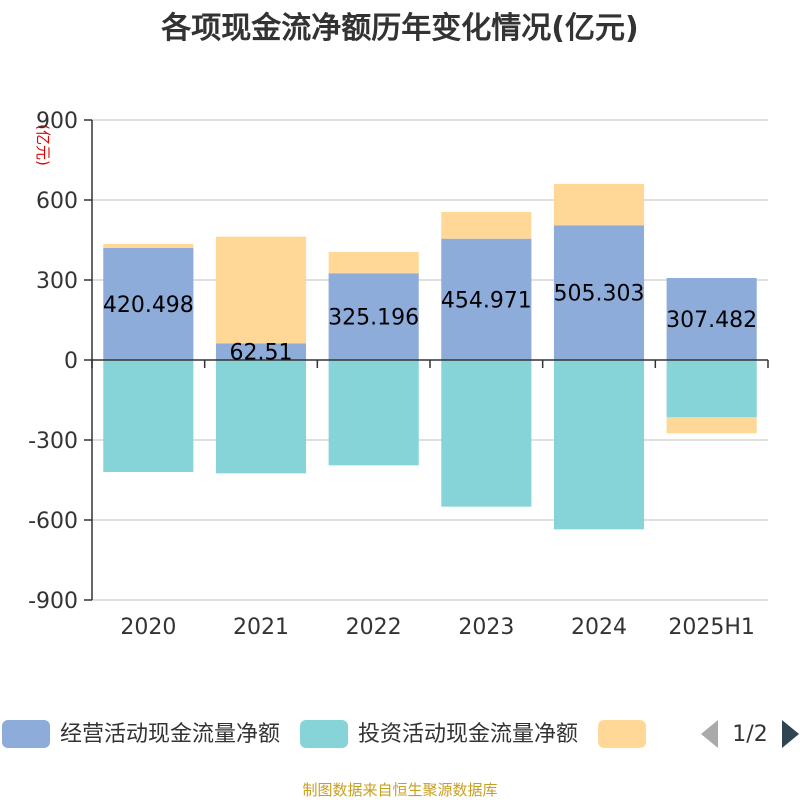 The height and width of the screenshot is (800, 800). Describe the element at coordinates (374, 627) in the screenshot. I see `x-tick-label: 2022` at that location.